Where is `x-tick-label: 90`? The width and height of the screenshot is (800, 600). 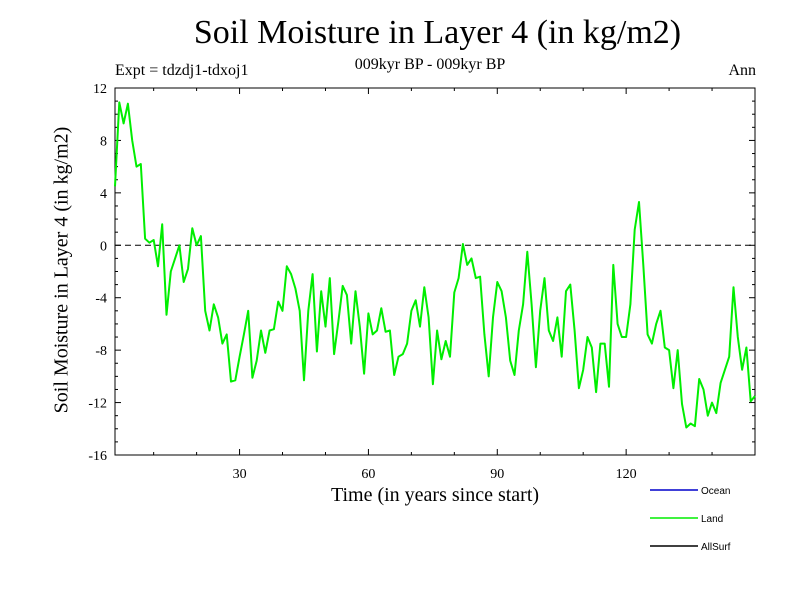
x-tick-label: 90 is located at coordinates (497, 474).